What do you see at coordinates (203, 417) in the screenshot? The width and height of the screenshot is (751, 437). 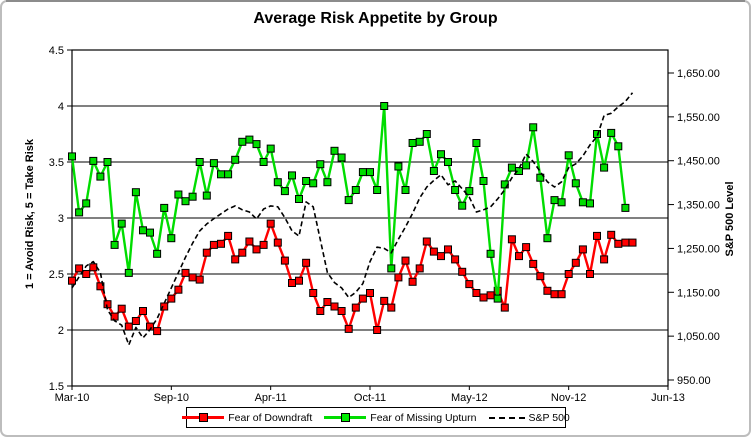 I see `red-line-marker-swatch` at bounding box center [203, 417].